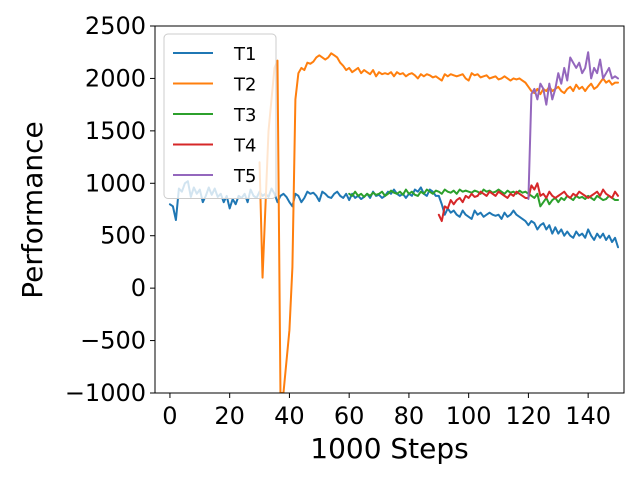  Describe the element at coordinates (244, 85) in the screenshot. I see `legend-label-t2: T2` at that location.